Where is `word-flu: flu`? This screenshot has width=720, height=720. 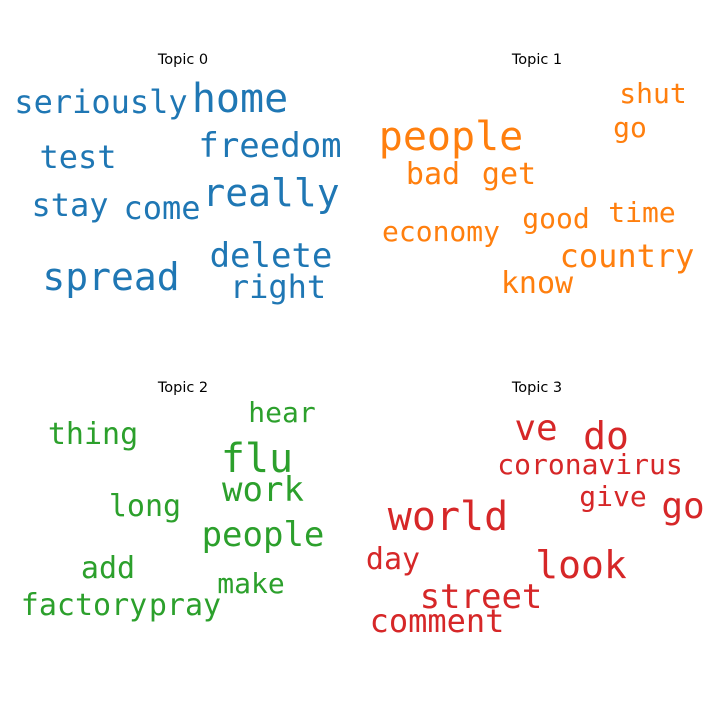 word-flu: flu is located at coordinates (257, 459).